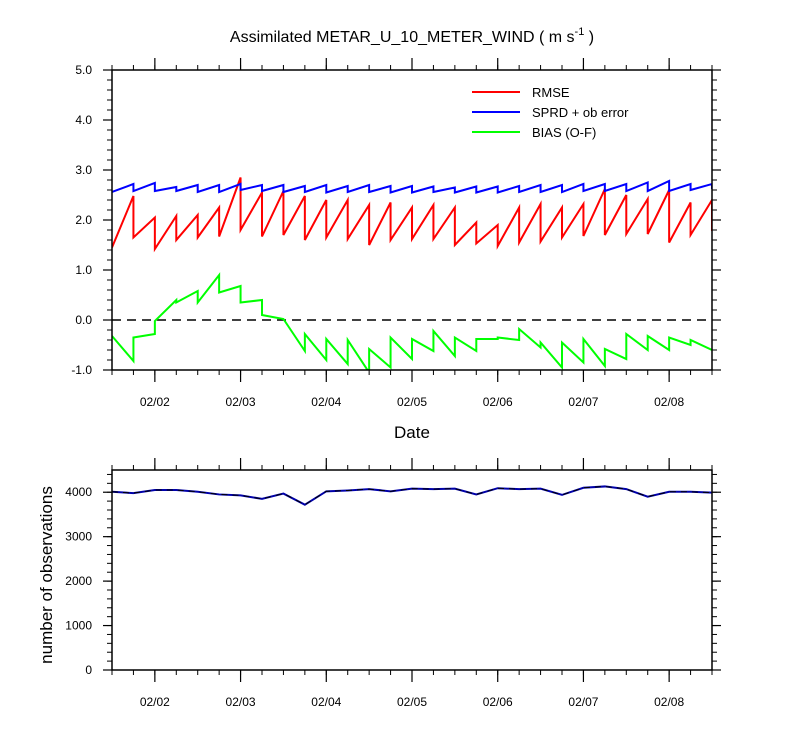  What do you see at coordinates (78, 581) in the screenshot?
I see `y-tick-label: 2000` at bounding box center [78, 581].